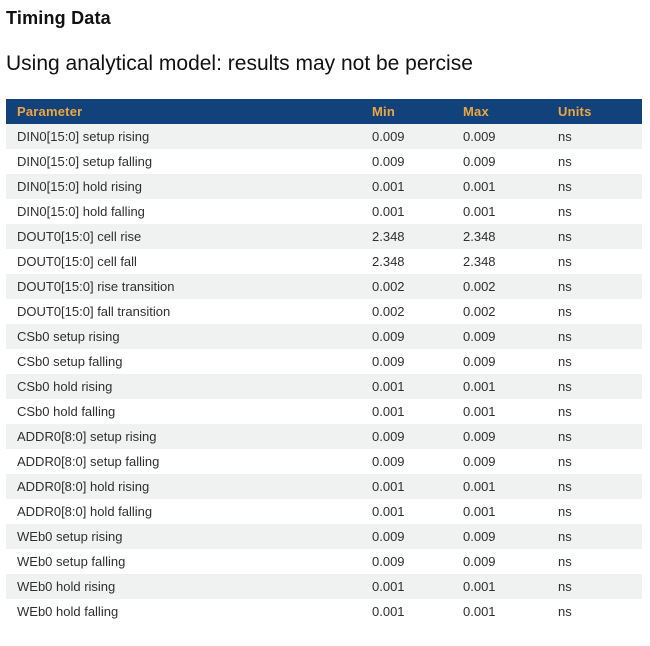  Describe the element at coordinates (324, 436) in the screenshot. I see `table-row: ADDR0[8:0] setup rising 0.009 0.009 ns` at that location.